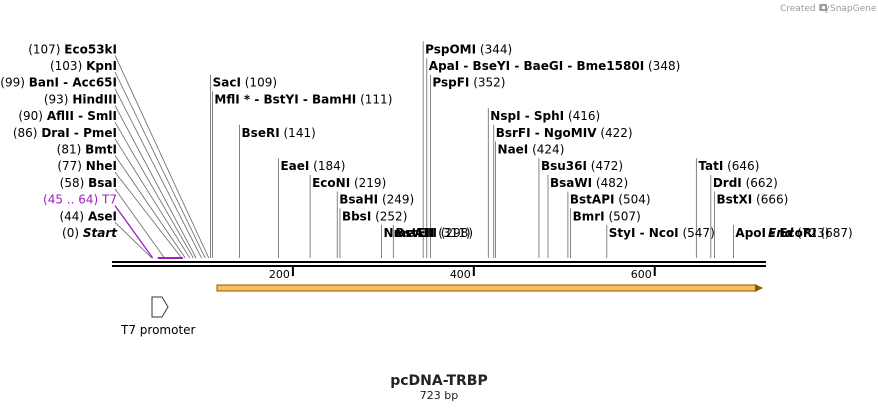 The height and width of the screenshot is (411, 878). What do you see at coordinates (73, 83) in the screenshot?
I see `site-name: BanI - Acc65I` at bounding box center [73, 83].